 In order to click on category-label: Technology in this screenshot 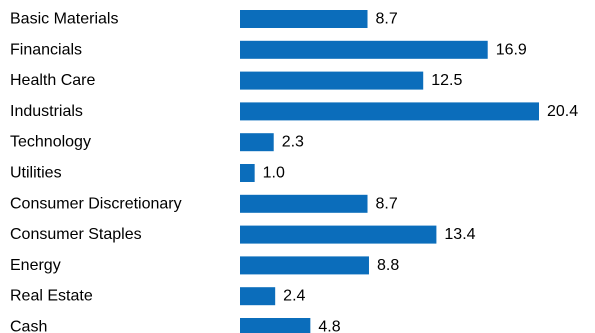, I will do `click(50, 142)`.